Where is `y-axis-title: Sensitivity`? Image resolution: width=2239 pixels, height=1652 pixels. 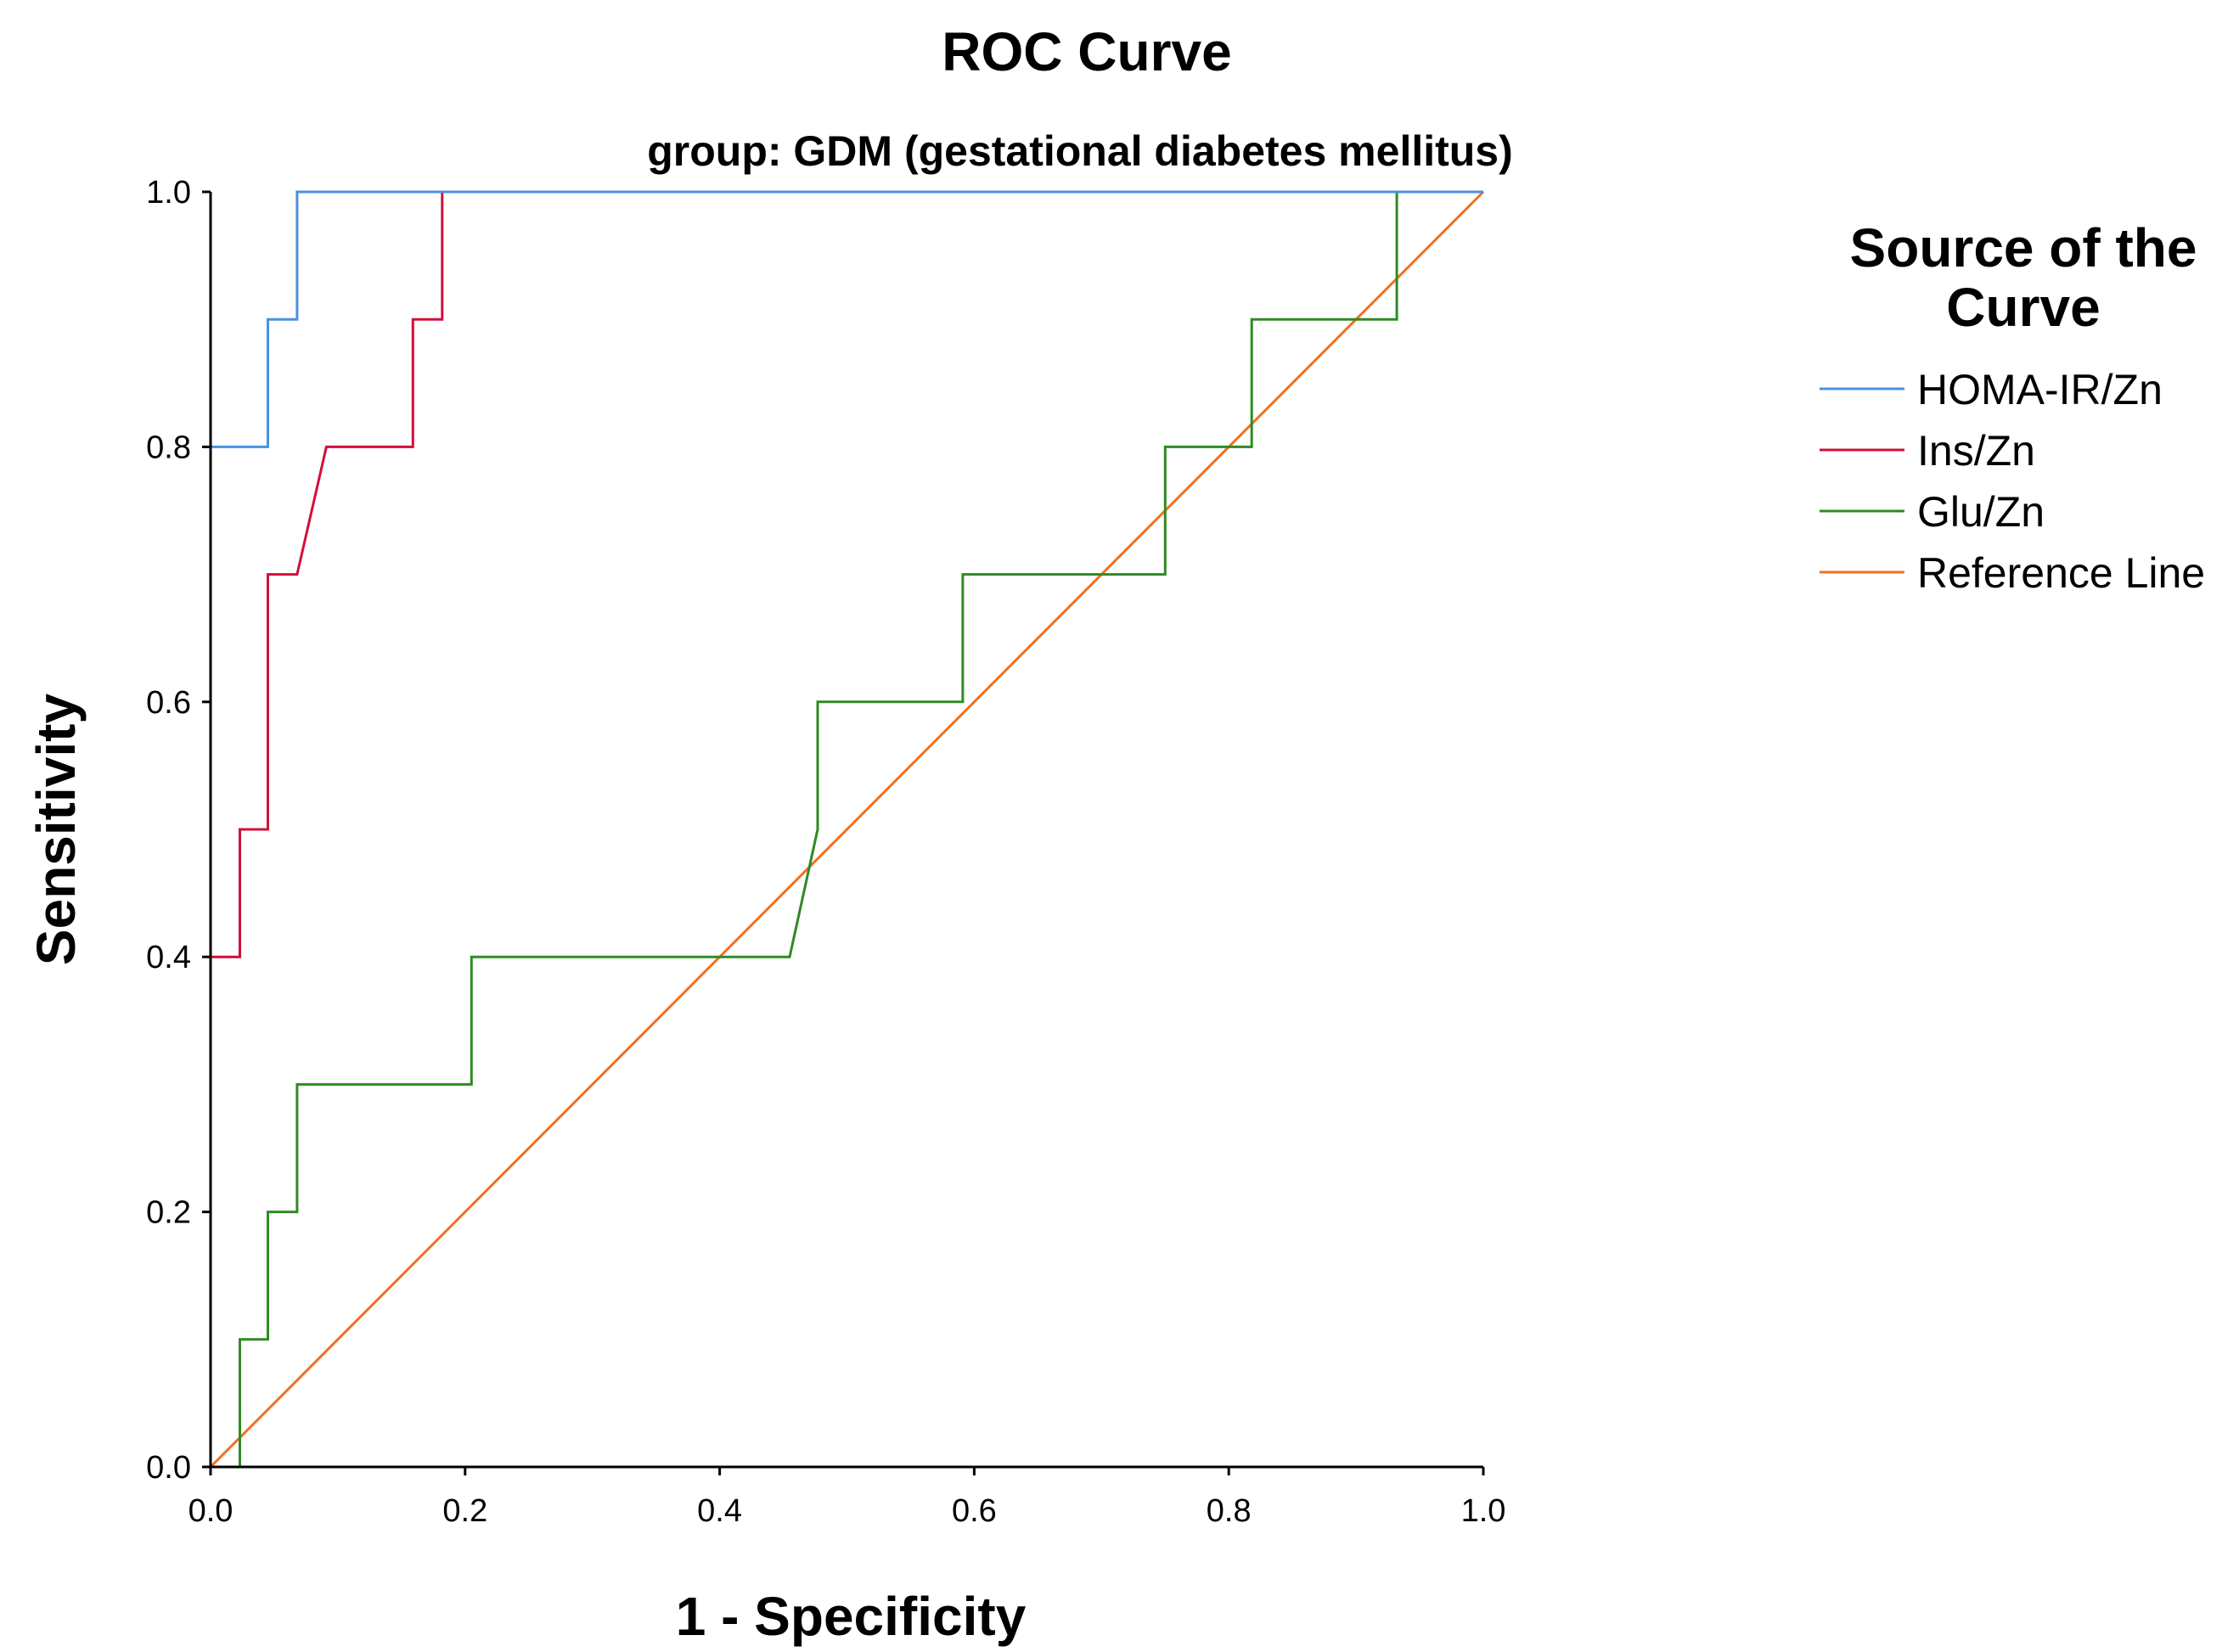
y-axis-title: Sensitivity is located at coordinates (56, 830).